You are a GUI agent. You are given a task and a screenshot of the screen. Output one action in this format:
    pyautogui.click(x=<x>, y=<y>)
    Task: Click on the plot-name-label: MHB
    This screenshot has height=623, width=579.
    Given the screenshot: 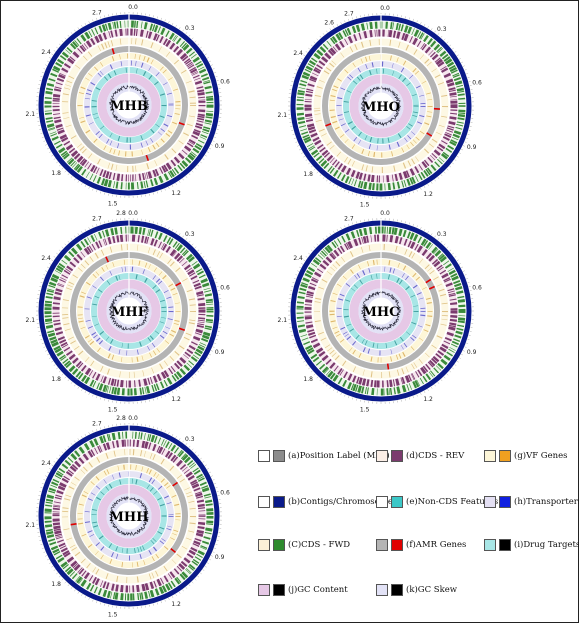 What is the action you would take?
    pyautogui.click(x=129, y=106)
    